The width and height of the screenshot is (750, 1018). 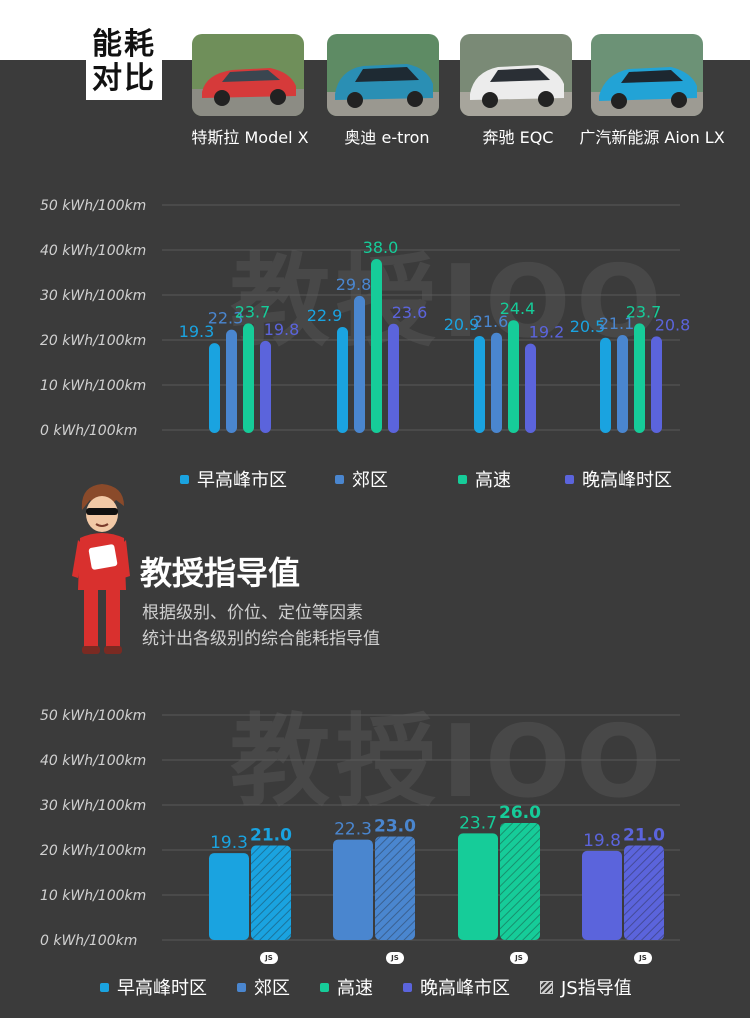 I want to click on legend-label: 早高峰时区, so click(x=162, y=988).